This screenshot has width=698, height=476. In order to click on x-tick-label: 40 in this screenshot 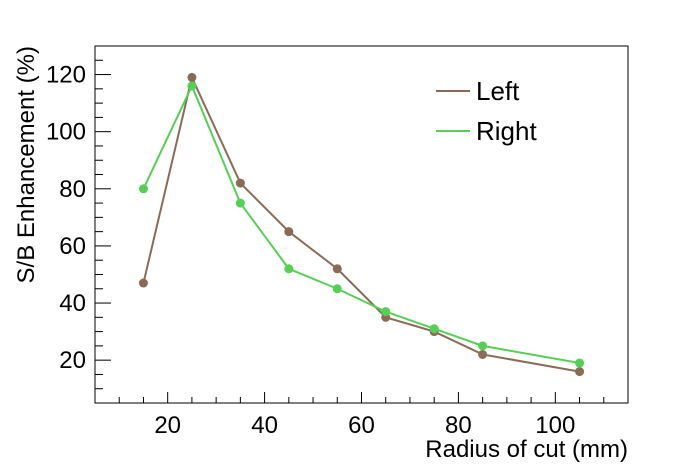, I will do `click(264, 425)`.